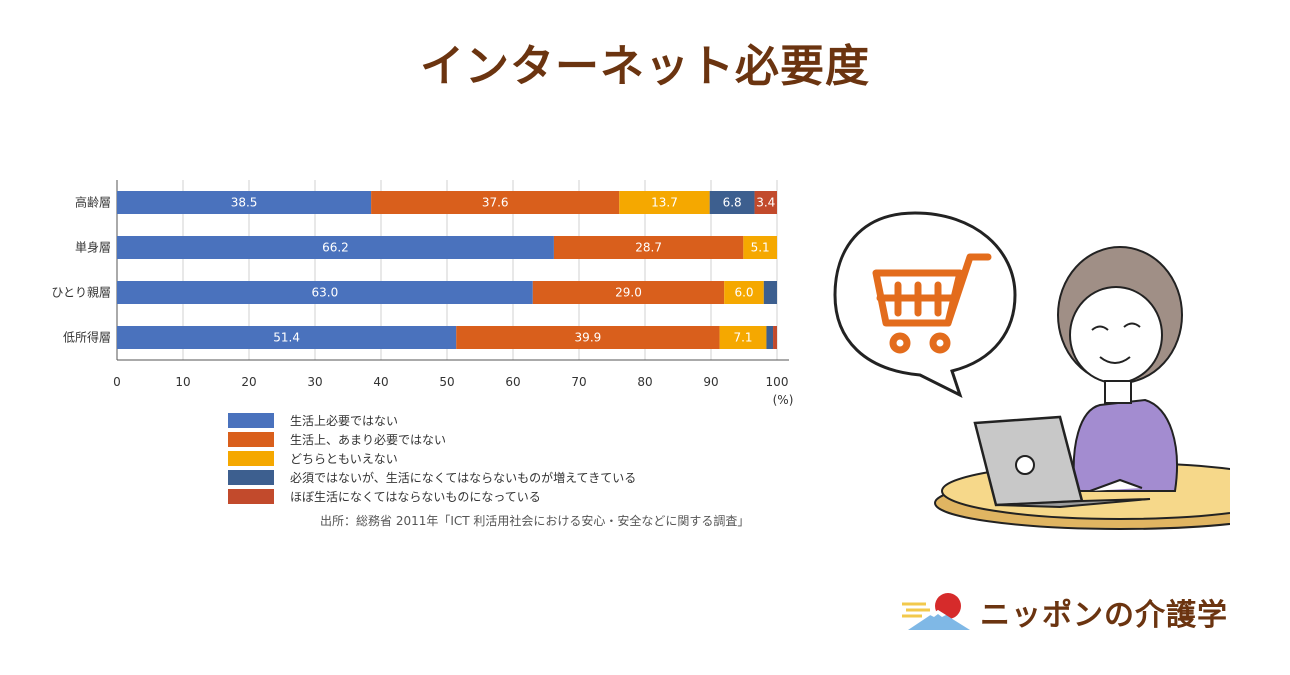  What do you see at coordinates (1031, 370) in the screenshot?
I see `elderly-woman-laptop-illustration` at bounding box center [1031, 370].